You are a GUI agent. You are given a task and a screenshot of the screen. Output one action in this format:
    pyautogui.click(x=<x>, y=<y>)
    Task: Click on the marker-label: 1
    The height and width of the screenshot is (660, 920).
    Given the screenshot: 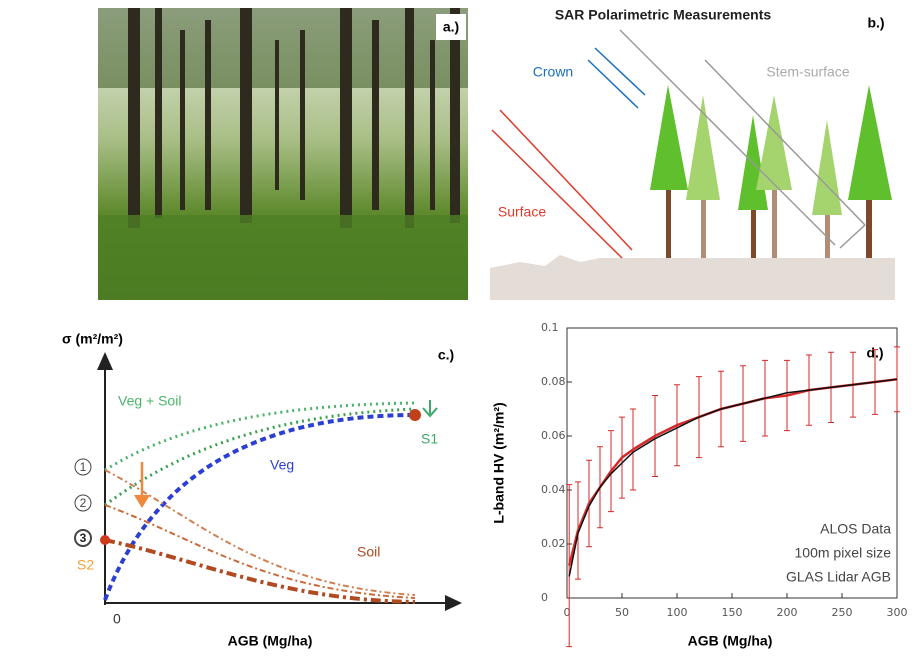 What is the action you would take?
    pyautogui.click(x=83, y=467)
    